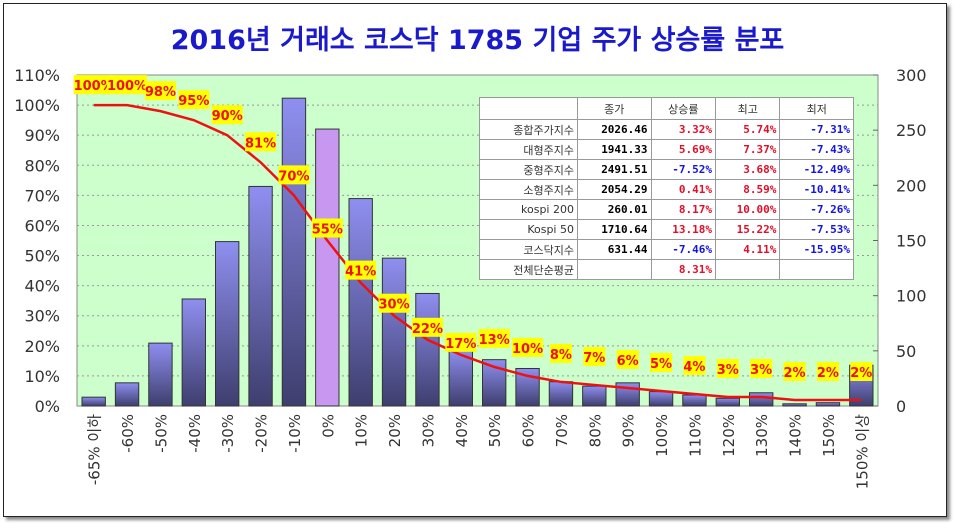 Image resolution: width=955 pixels, height=523 pixels. What do you see at coordinates (528, 249) in the screenshot?
I see `table-cell: 코스닥지수` at bounding box center [528, 249].